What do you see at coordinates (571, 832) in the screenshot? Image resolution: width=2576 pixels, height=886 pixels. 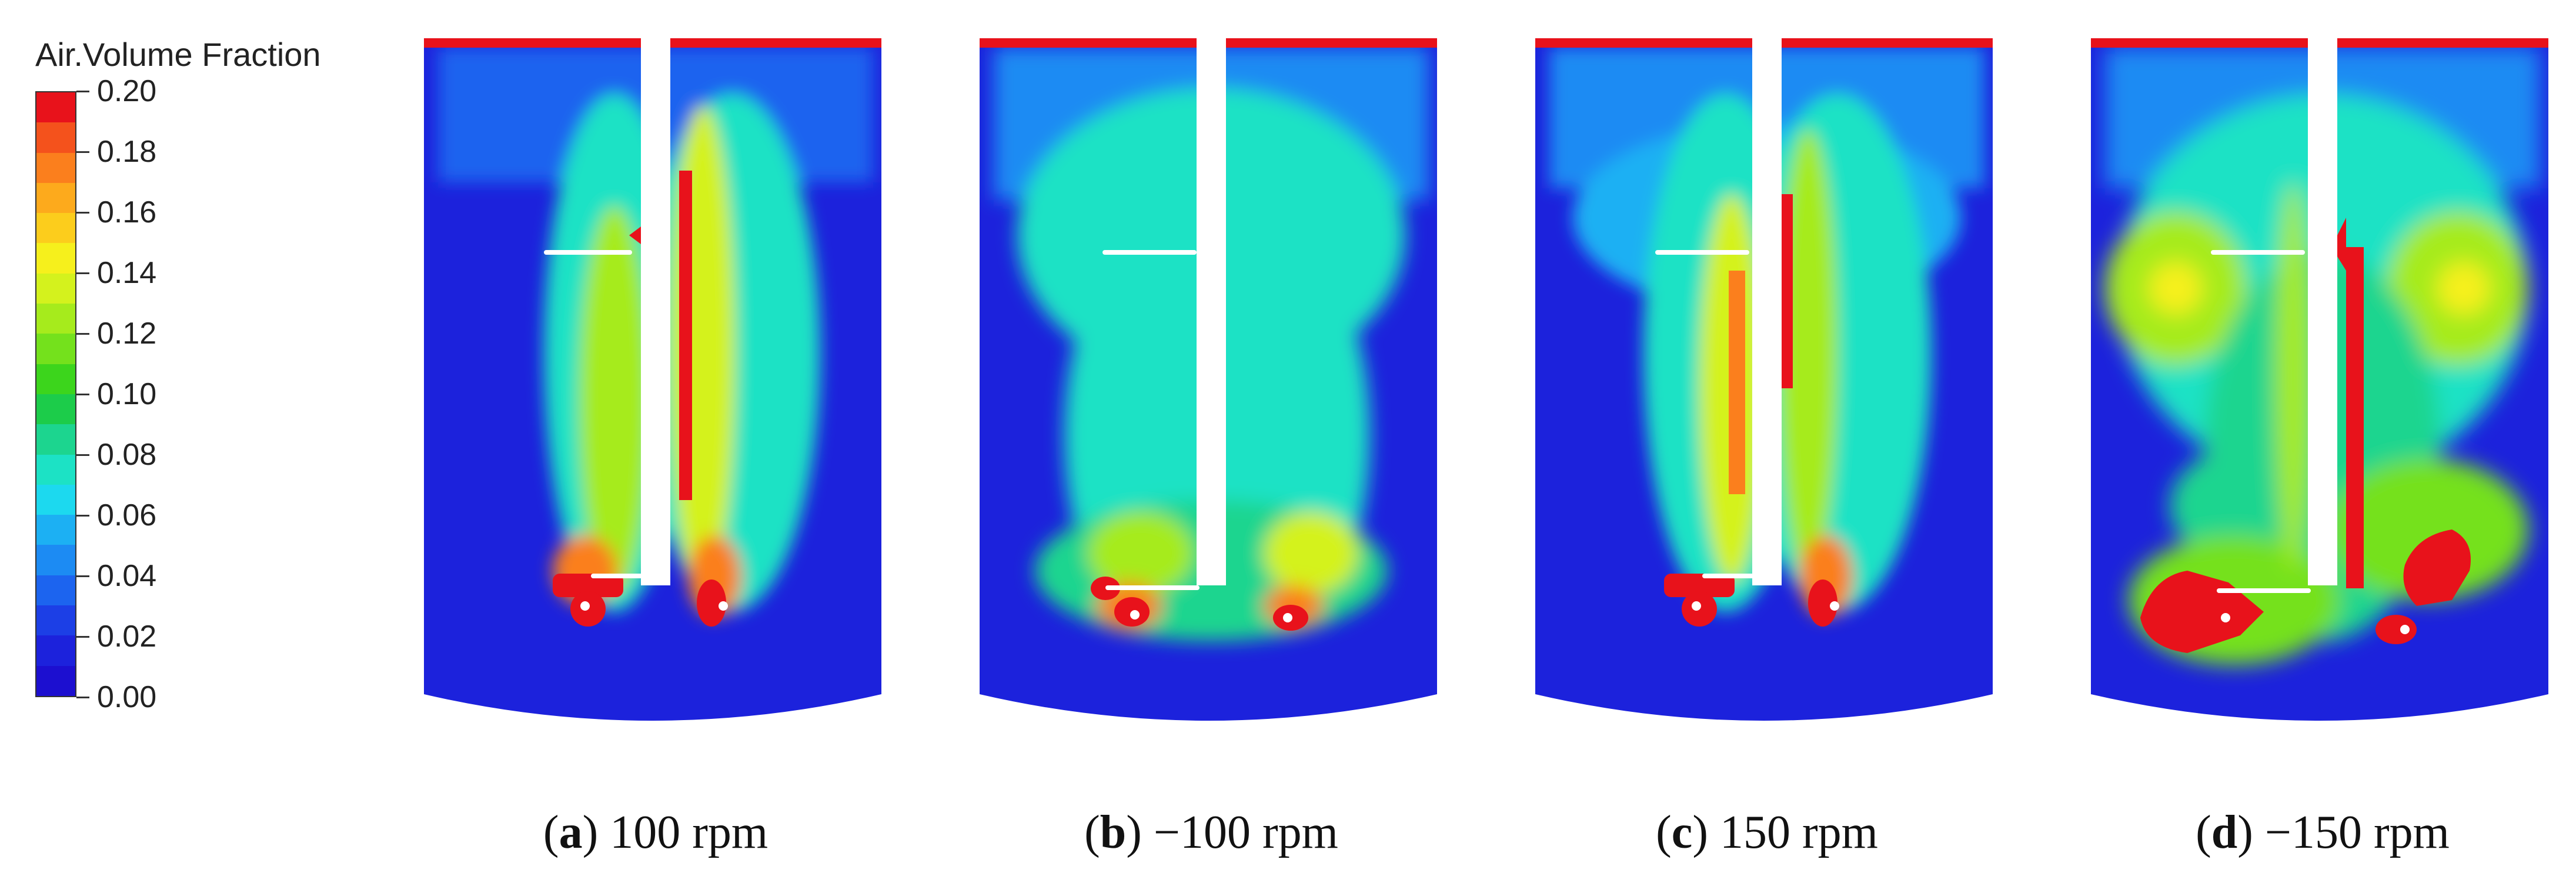 I see `caption-a-label: a` at bounding box center [571, 832].